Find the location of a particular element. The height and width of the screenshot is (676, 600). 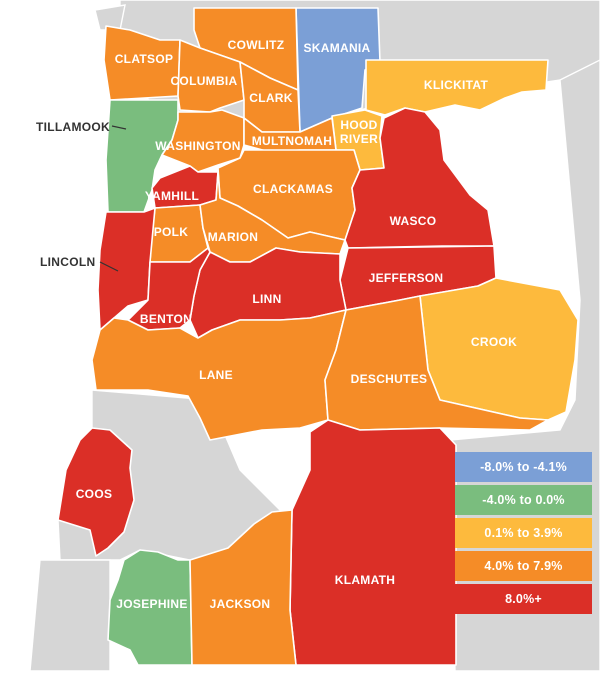

background-land-south is located at coordinates (70, 615).